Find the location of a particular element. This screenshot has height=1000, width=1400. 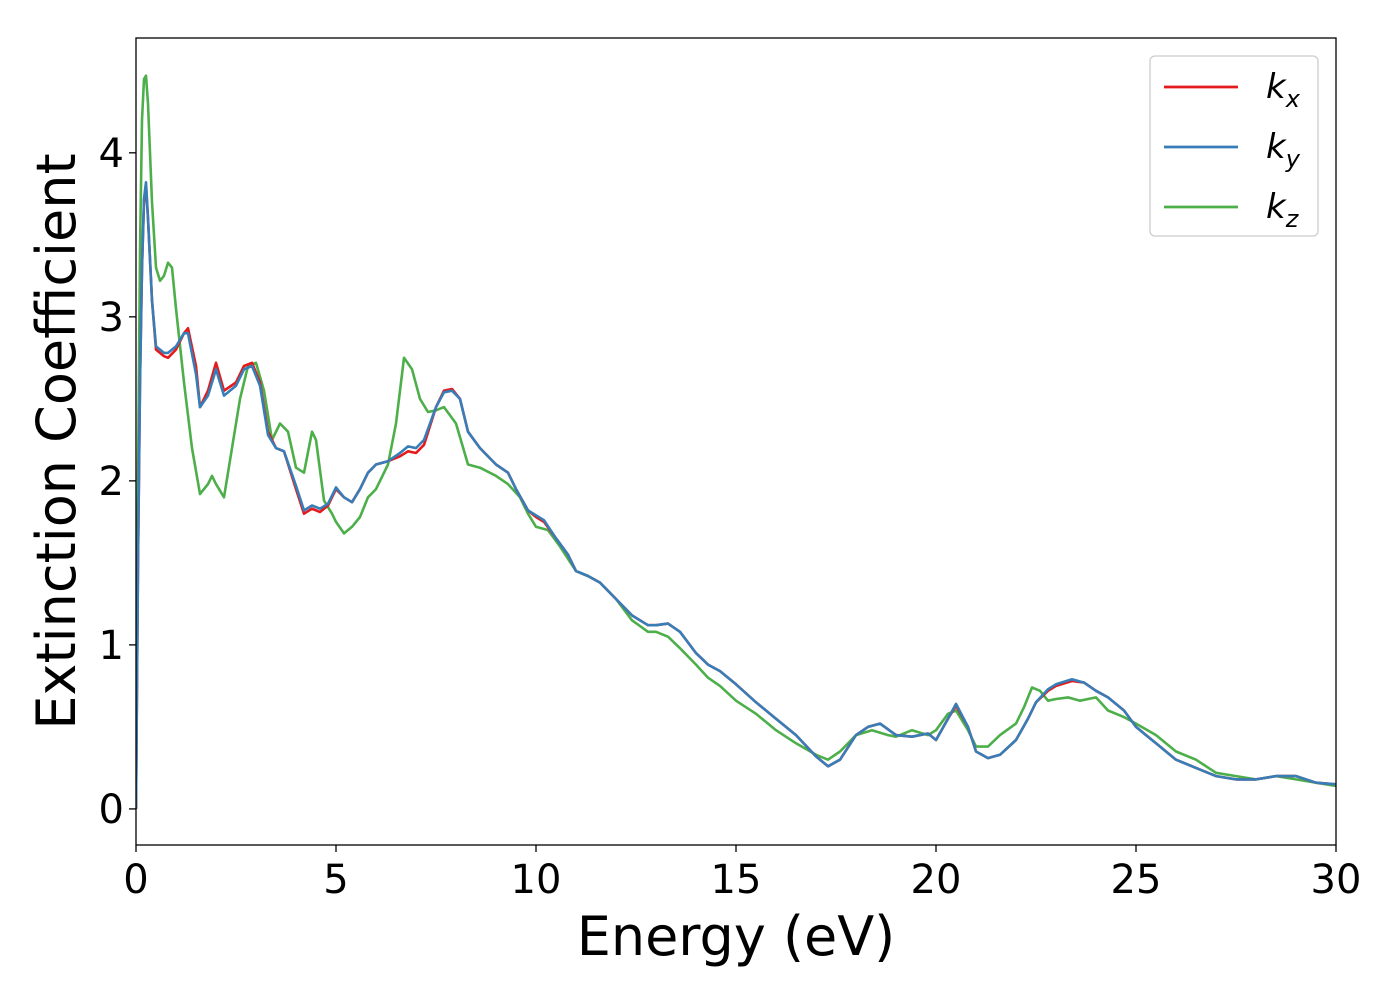

y-axis-label: Extinction Coefficient is located at coordinates (56, 441).